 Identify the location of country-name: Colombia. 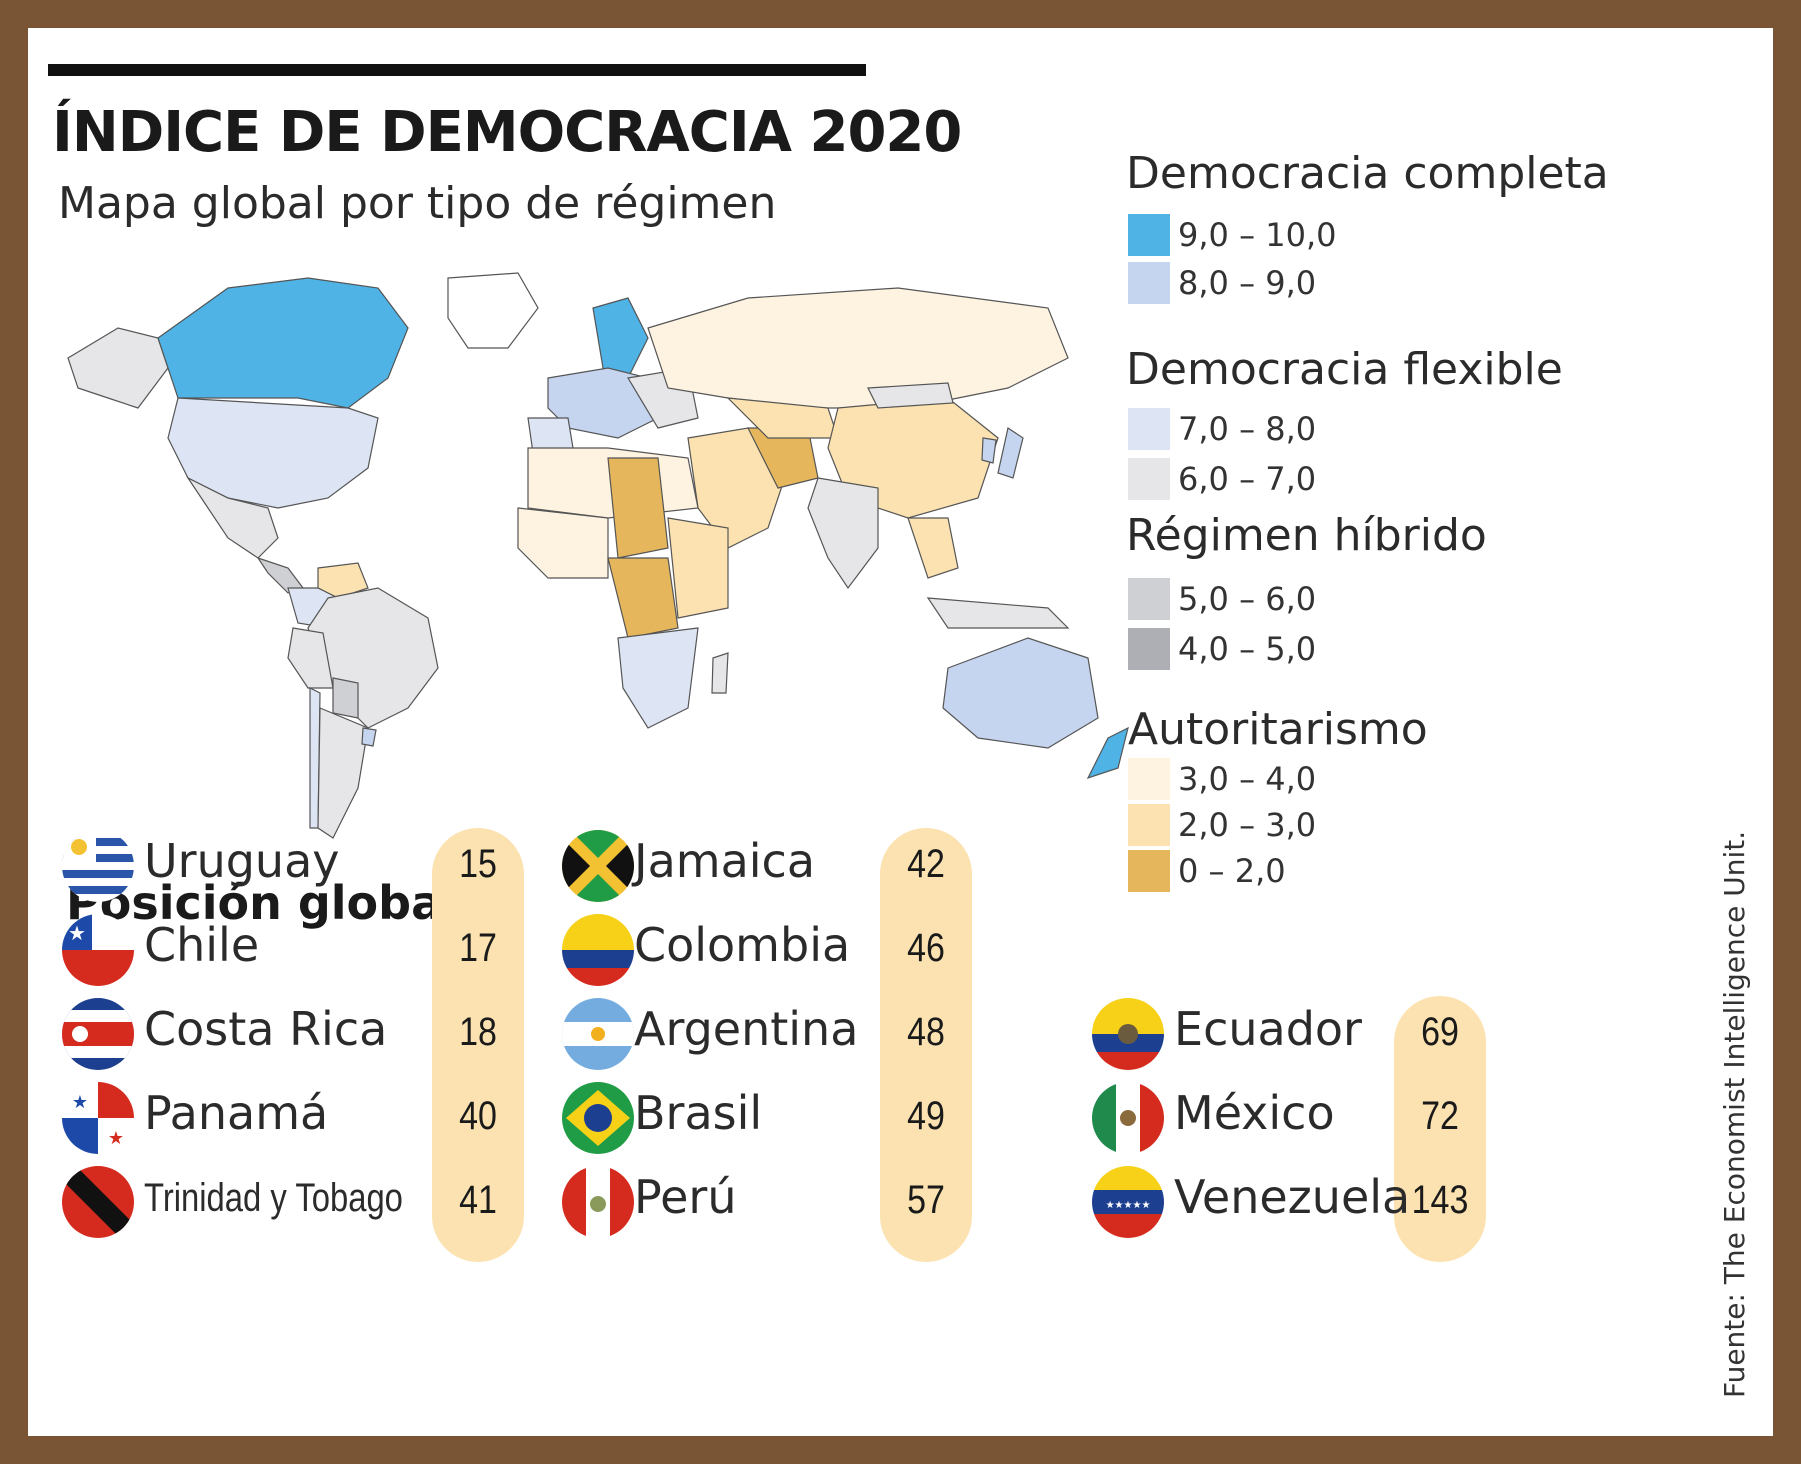
(742, 945).